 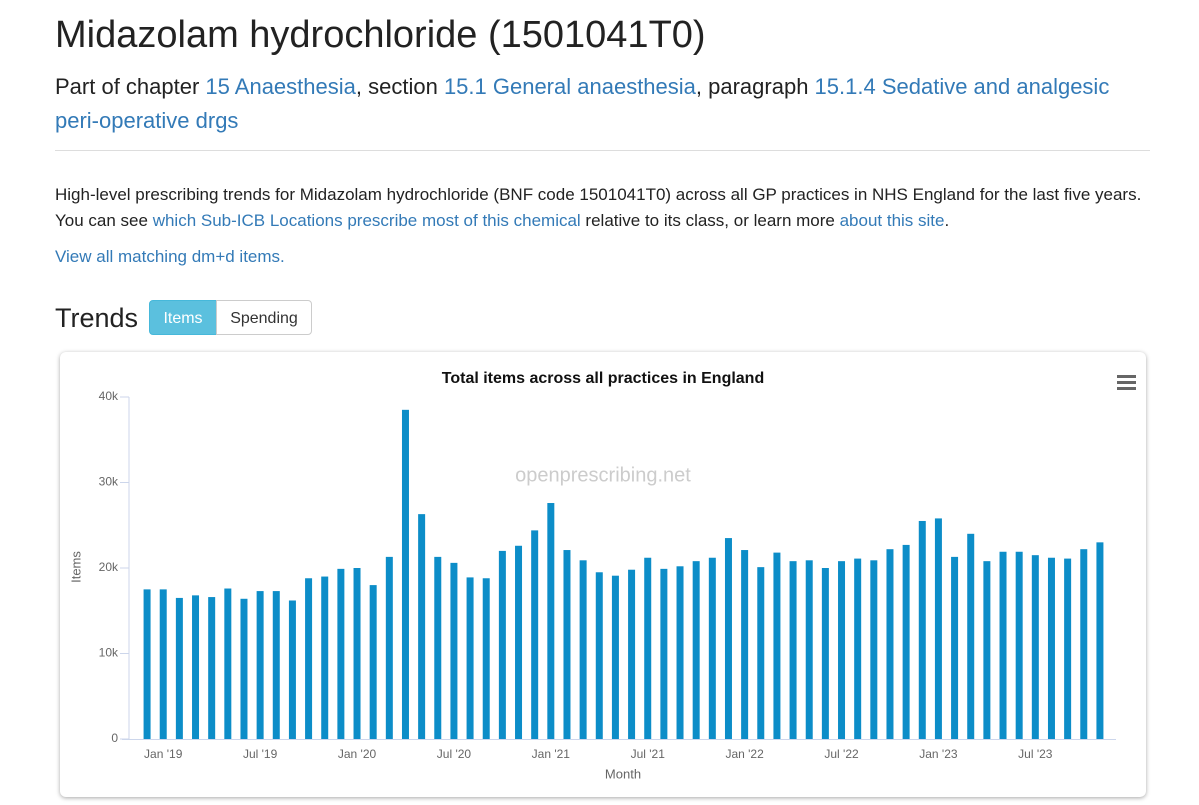 What do you see at coordinates (623, 773) in the screenshot?
I see `x-axis-label: Month` at bounding box center [623, 773].